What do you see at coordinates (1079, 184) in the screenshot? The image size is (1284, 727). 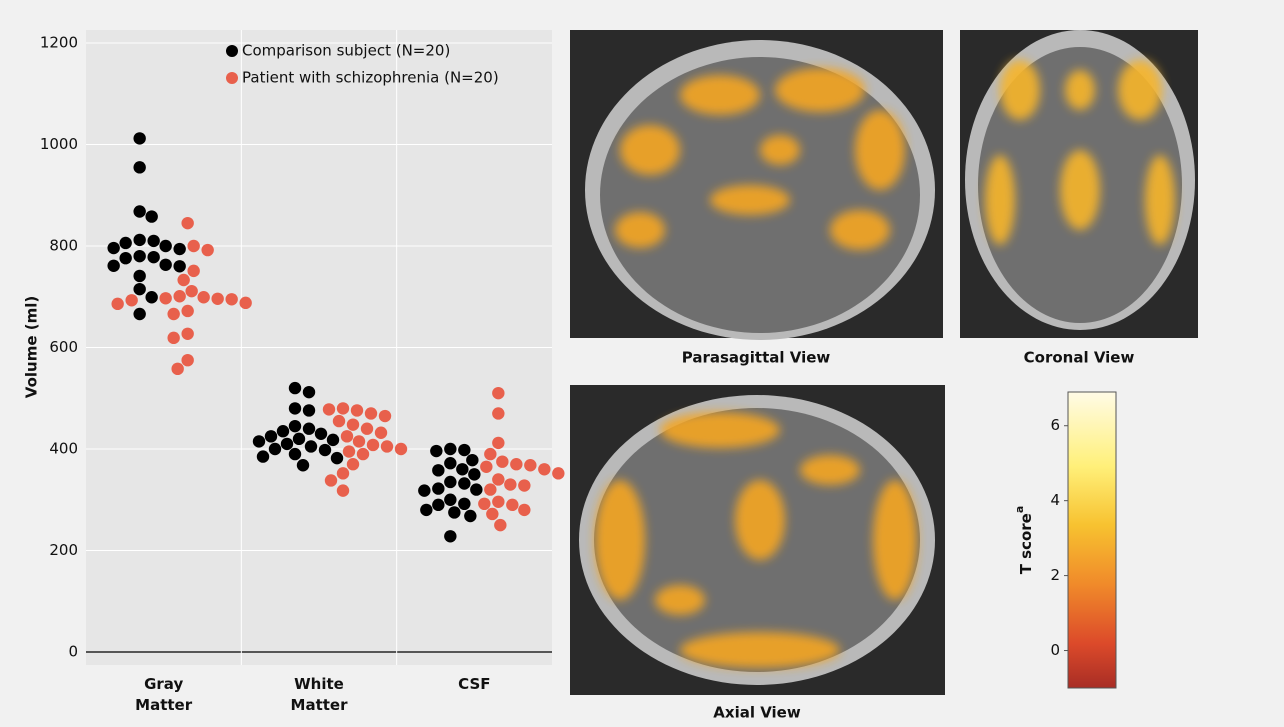 I see `coronal-image` at bounding box center [1079, 184].